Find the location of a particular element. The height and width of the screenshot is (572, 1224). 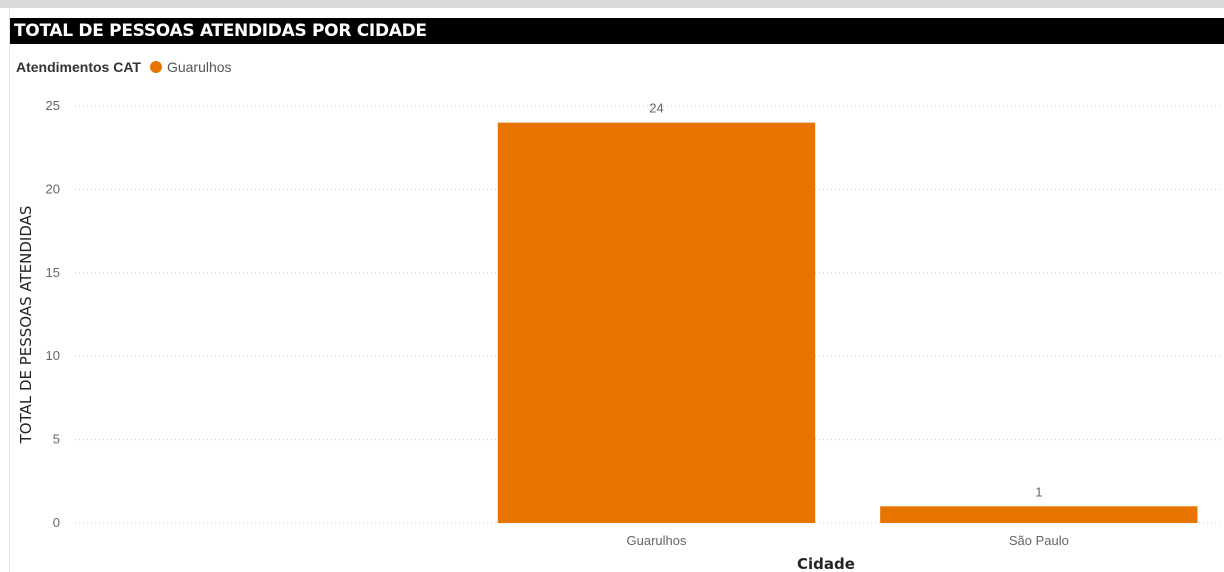

y-tick-label: 0 is located at coordinates (56, 522).